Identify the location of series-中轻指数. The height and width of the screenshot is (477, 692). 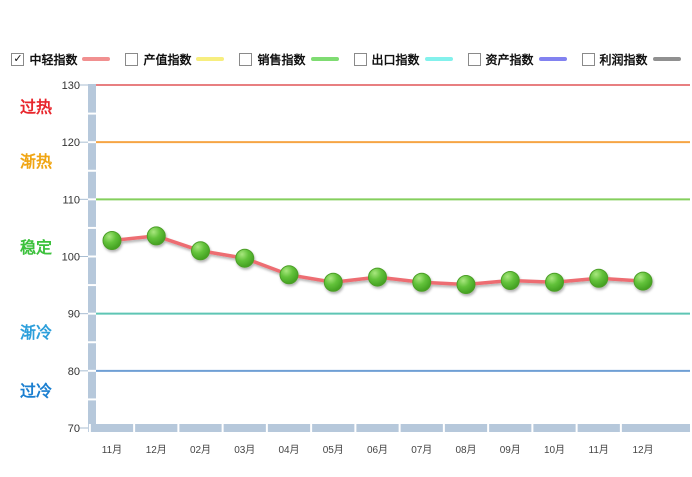
(377, 260).